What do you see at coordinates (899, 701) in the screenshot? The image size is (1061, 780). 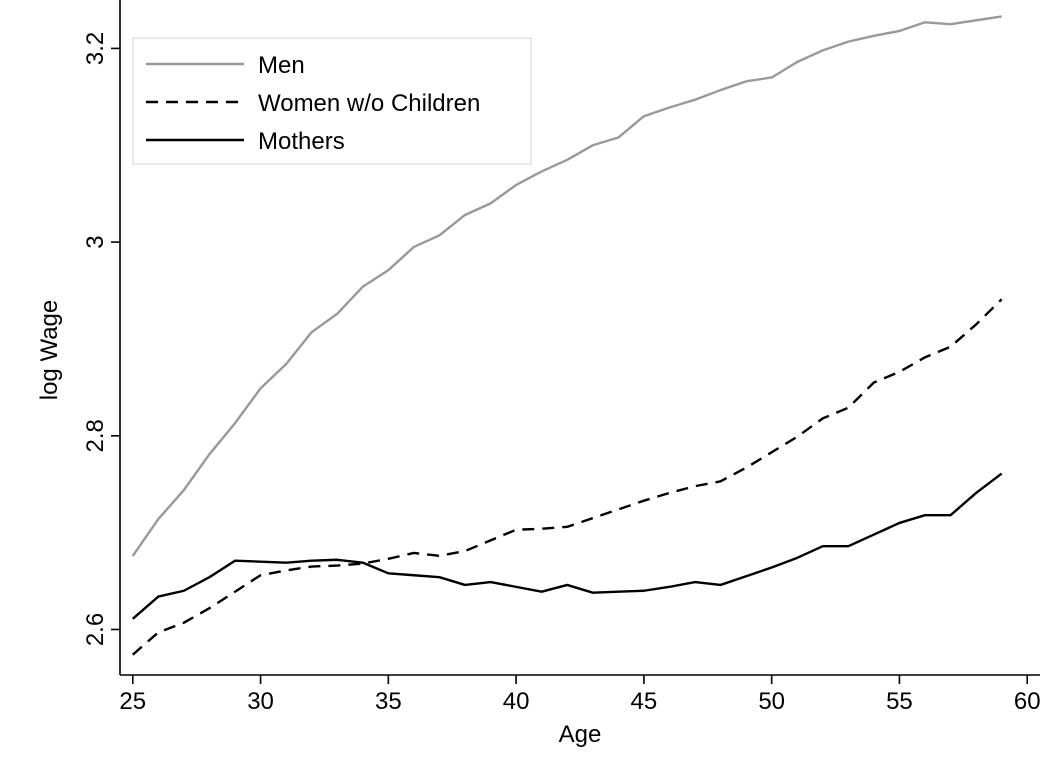 I see `x-tick-label: 55` at bounding box center [899, 701].